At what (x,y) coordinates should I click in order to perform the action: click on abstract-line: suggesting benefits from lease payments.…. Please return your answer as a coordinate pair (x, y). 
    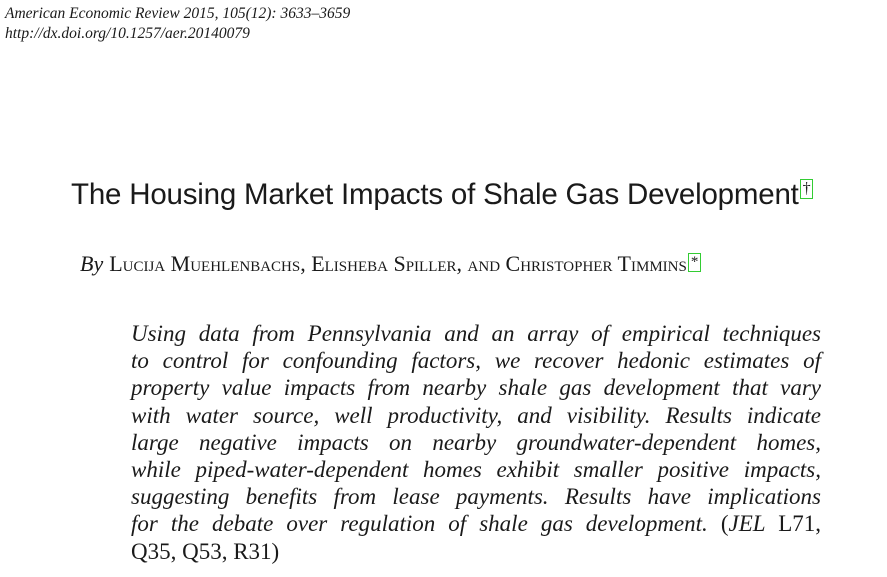
    Looking at the image, I should click on (476, 497).